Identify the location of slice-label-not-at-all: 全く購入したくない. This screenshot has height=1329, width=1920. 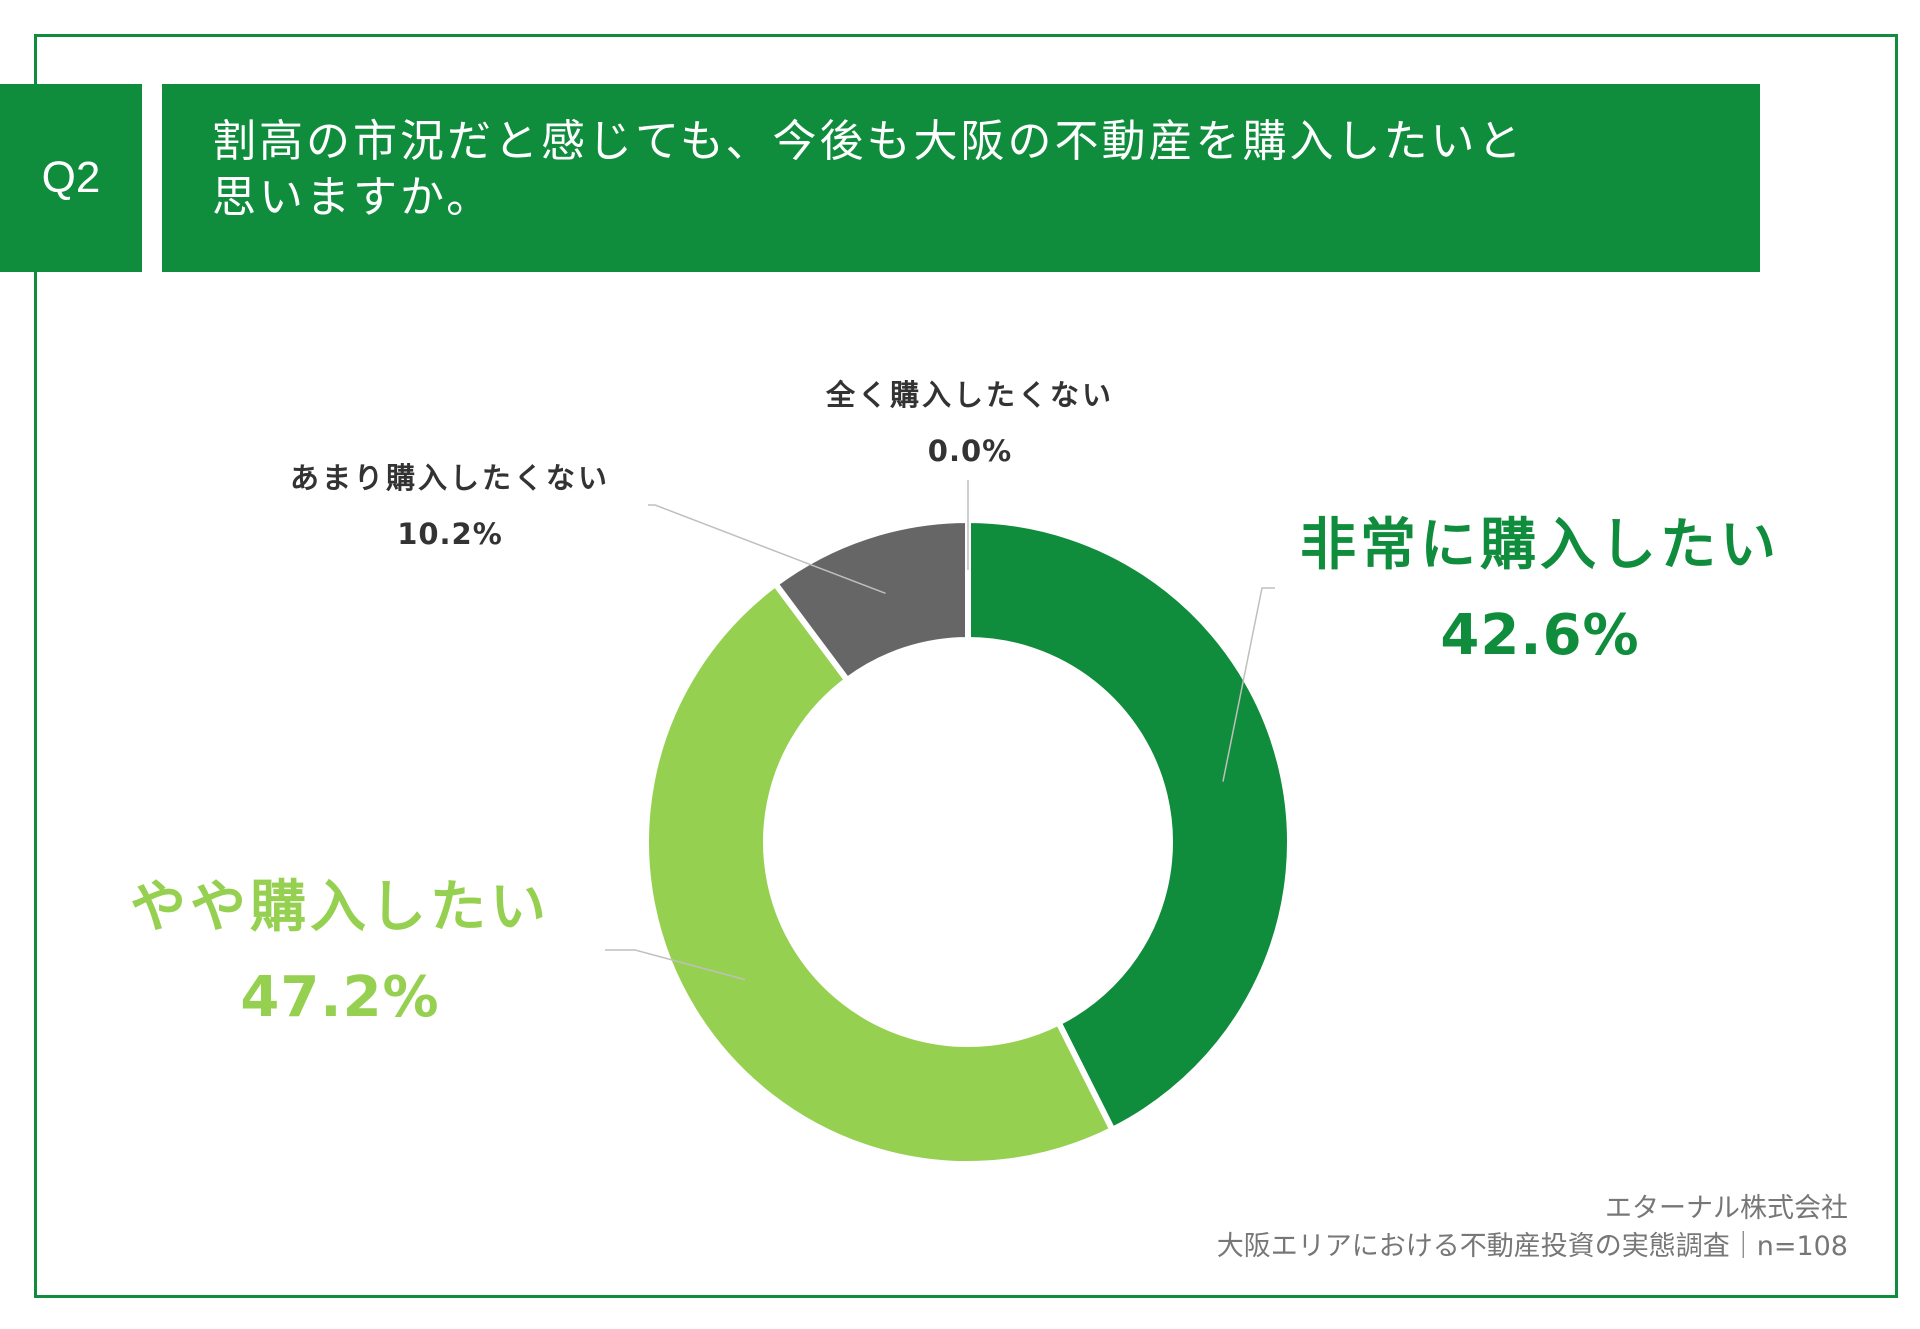
(969, 395).